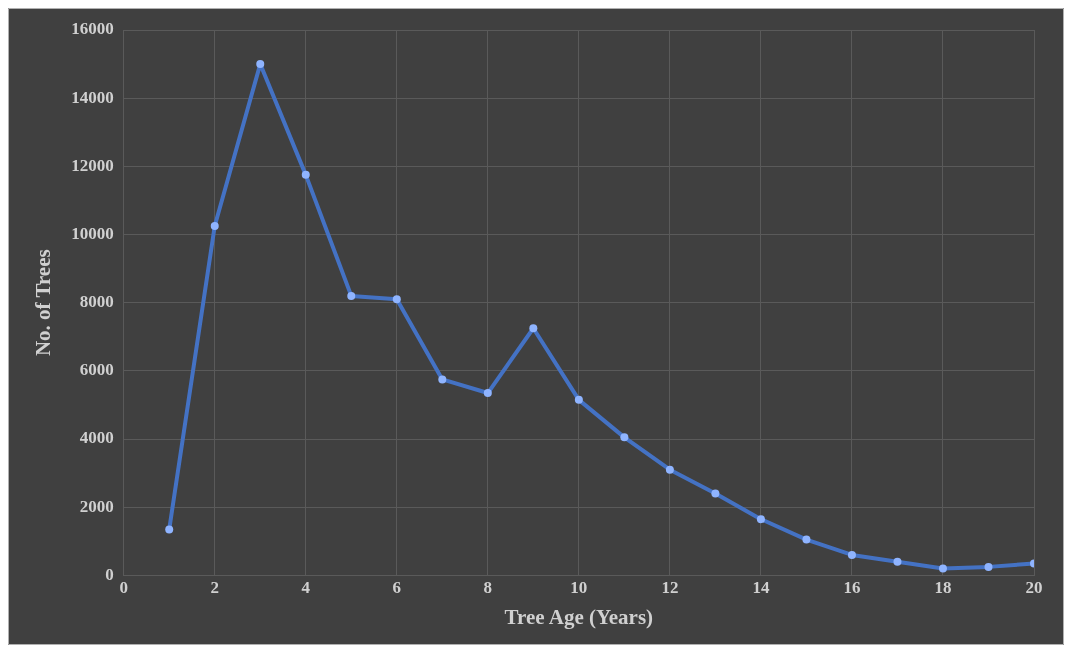 The height and width of the screenshot is (653, 1072). What do you see at coordinates (109, 574) in the screenshot?
I see `y-tick-label: 0` at bounding box center [109, 574].